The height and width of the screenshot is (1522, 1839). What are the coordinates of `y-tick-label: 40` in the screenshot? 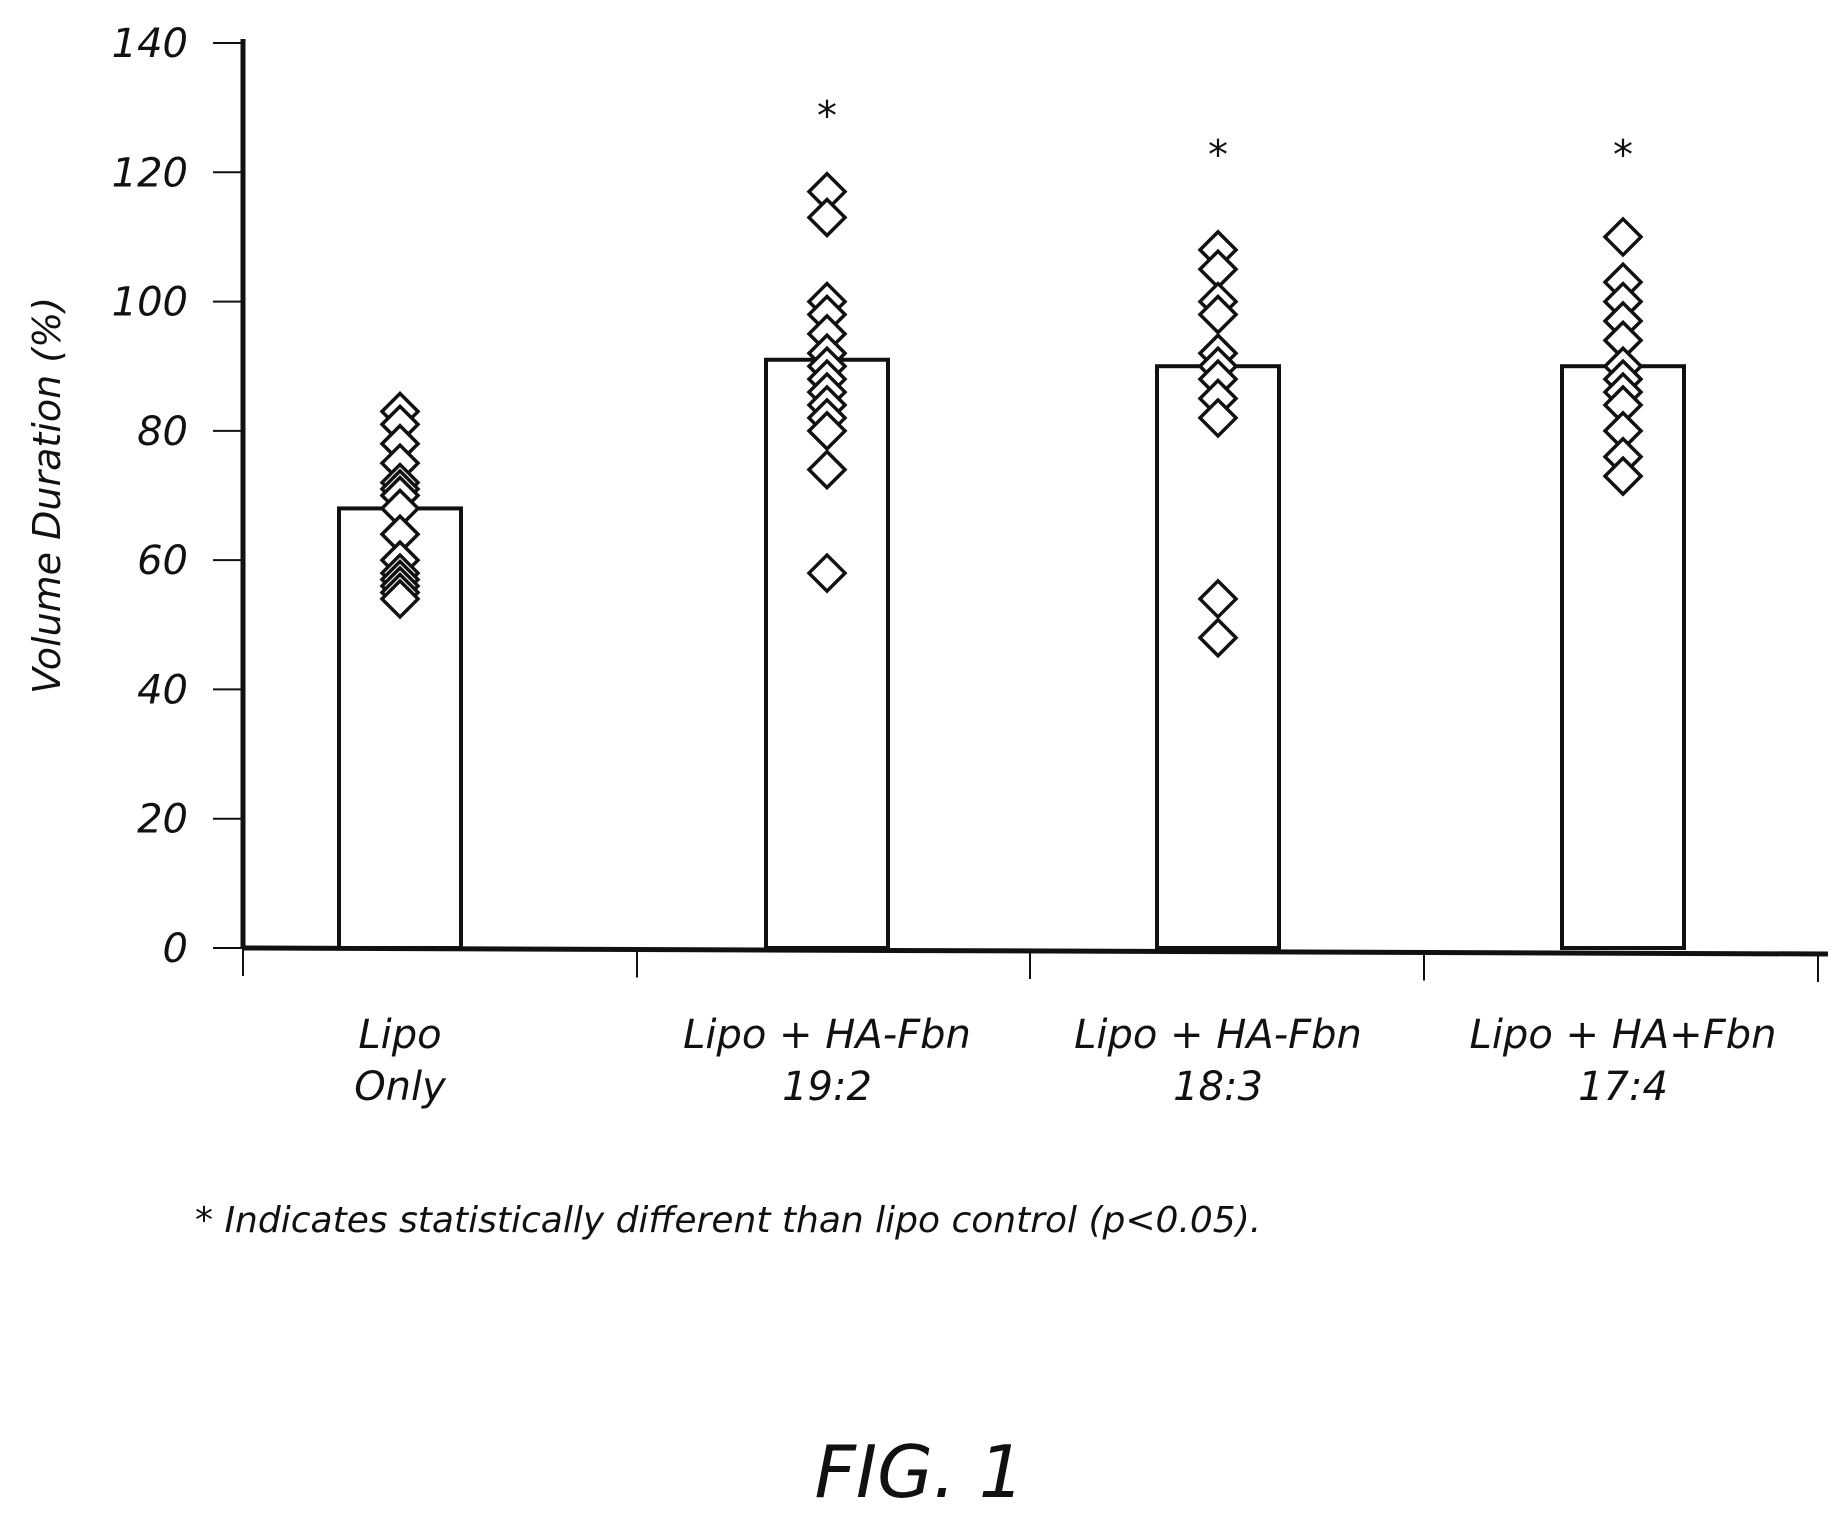 It's located at (162, 690).